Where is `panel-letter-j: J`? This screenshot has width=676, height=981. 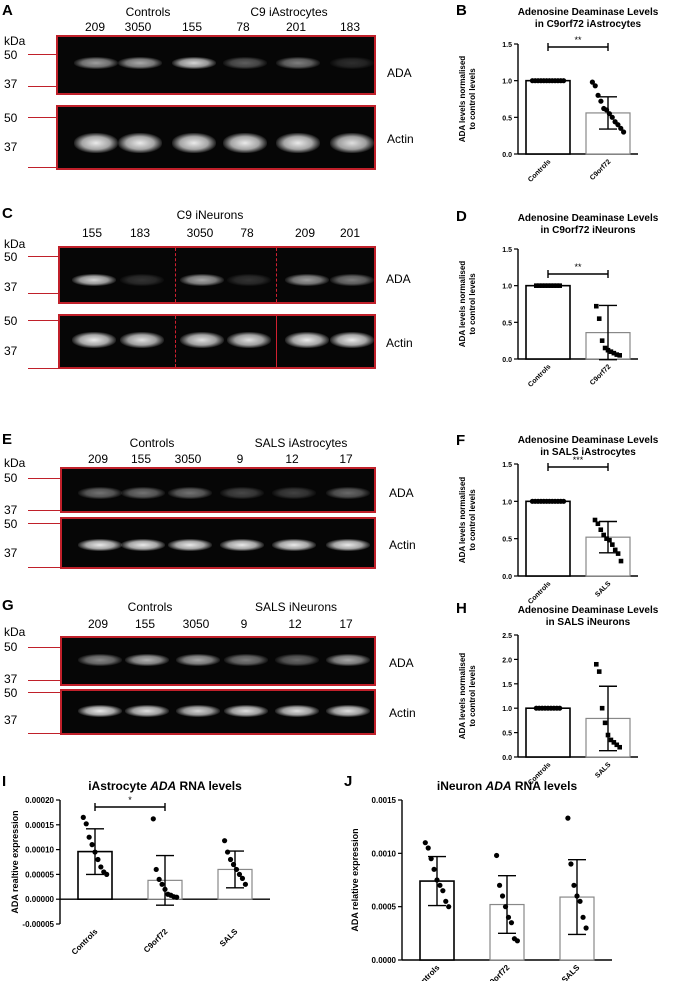
panel-letter-j: J is located at coordinates (348, 781).